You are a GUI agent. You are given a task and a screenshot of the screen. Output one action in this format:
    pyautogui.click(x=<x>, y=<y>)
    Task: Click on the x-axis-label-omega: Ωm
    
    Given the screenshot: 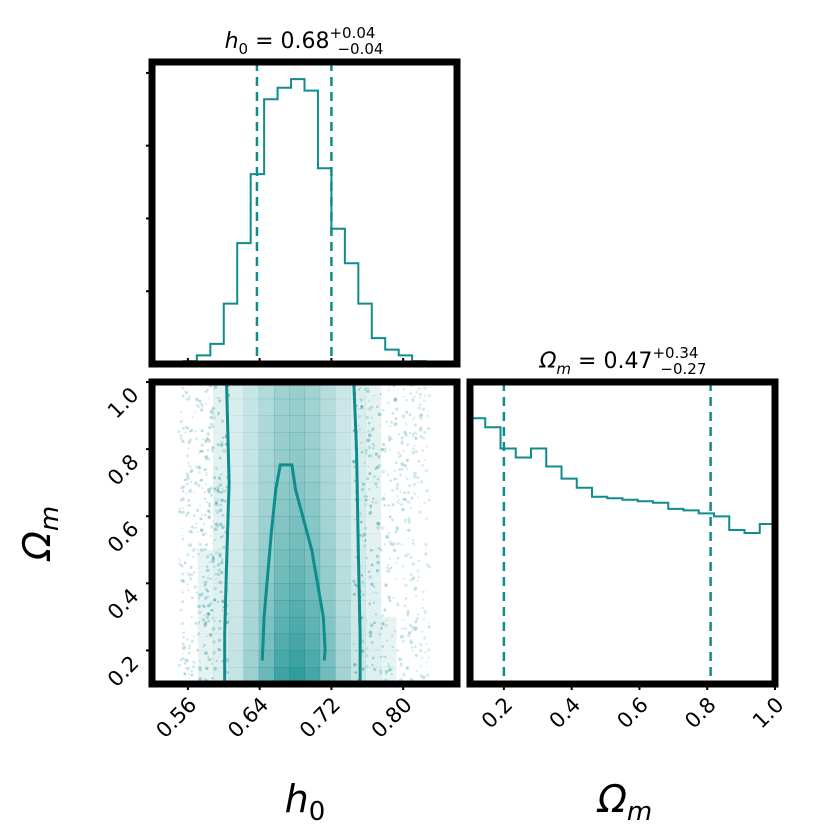 What is the action you would take?
    pyautogui.click(x=624, y=802)
    